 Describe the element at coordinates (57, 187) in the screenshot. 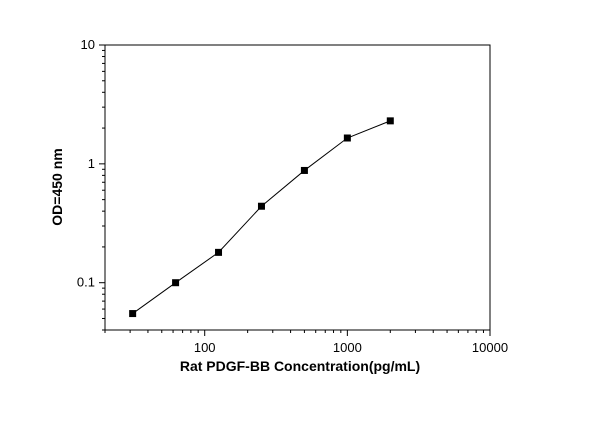

I see `y-axis-label: OD=450 nm` at that location.